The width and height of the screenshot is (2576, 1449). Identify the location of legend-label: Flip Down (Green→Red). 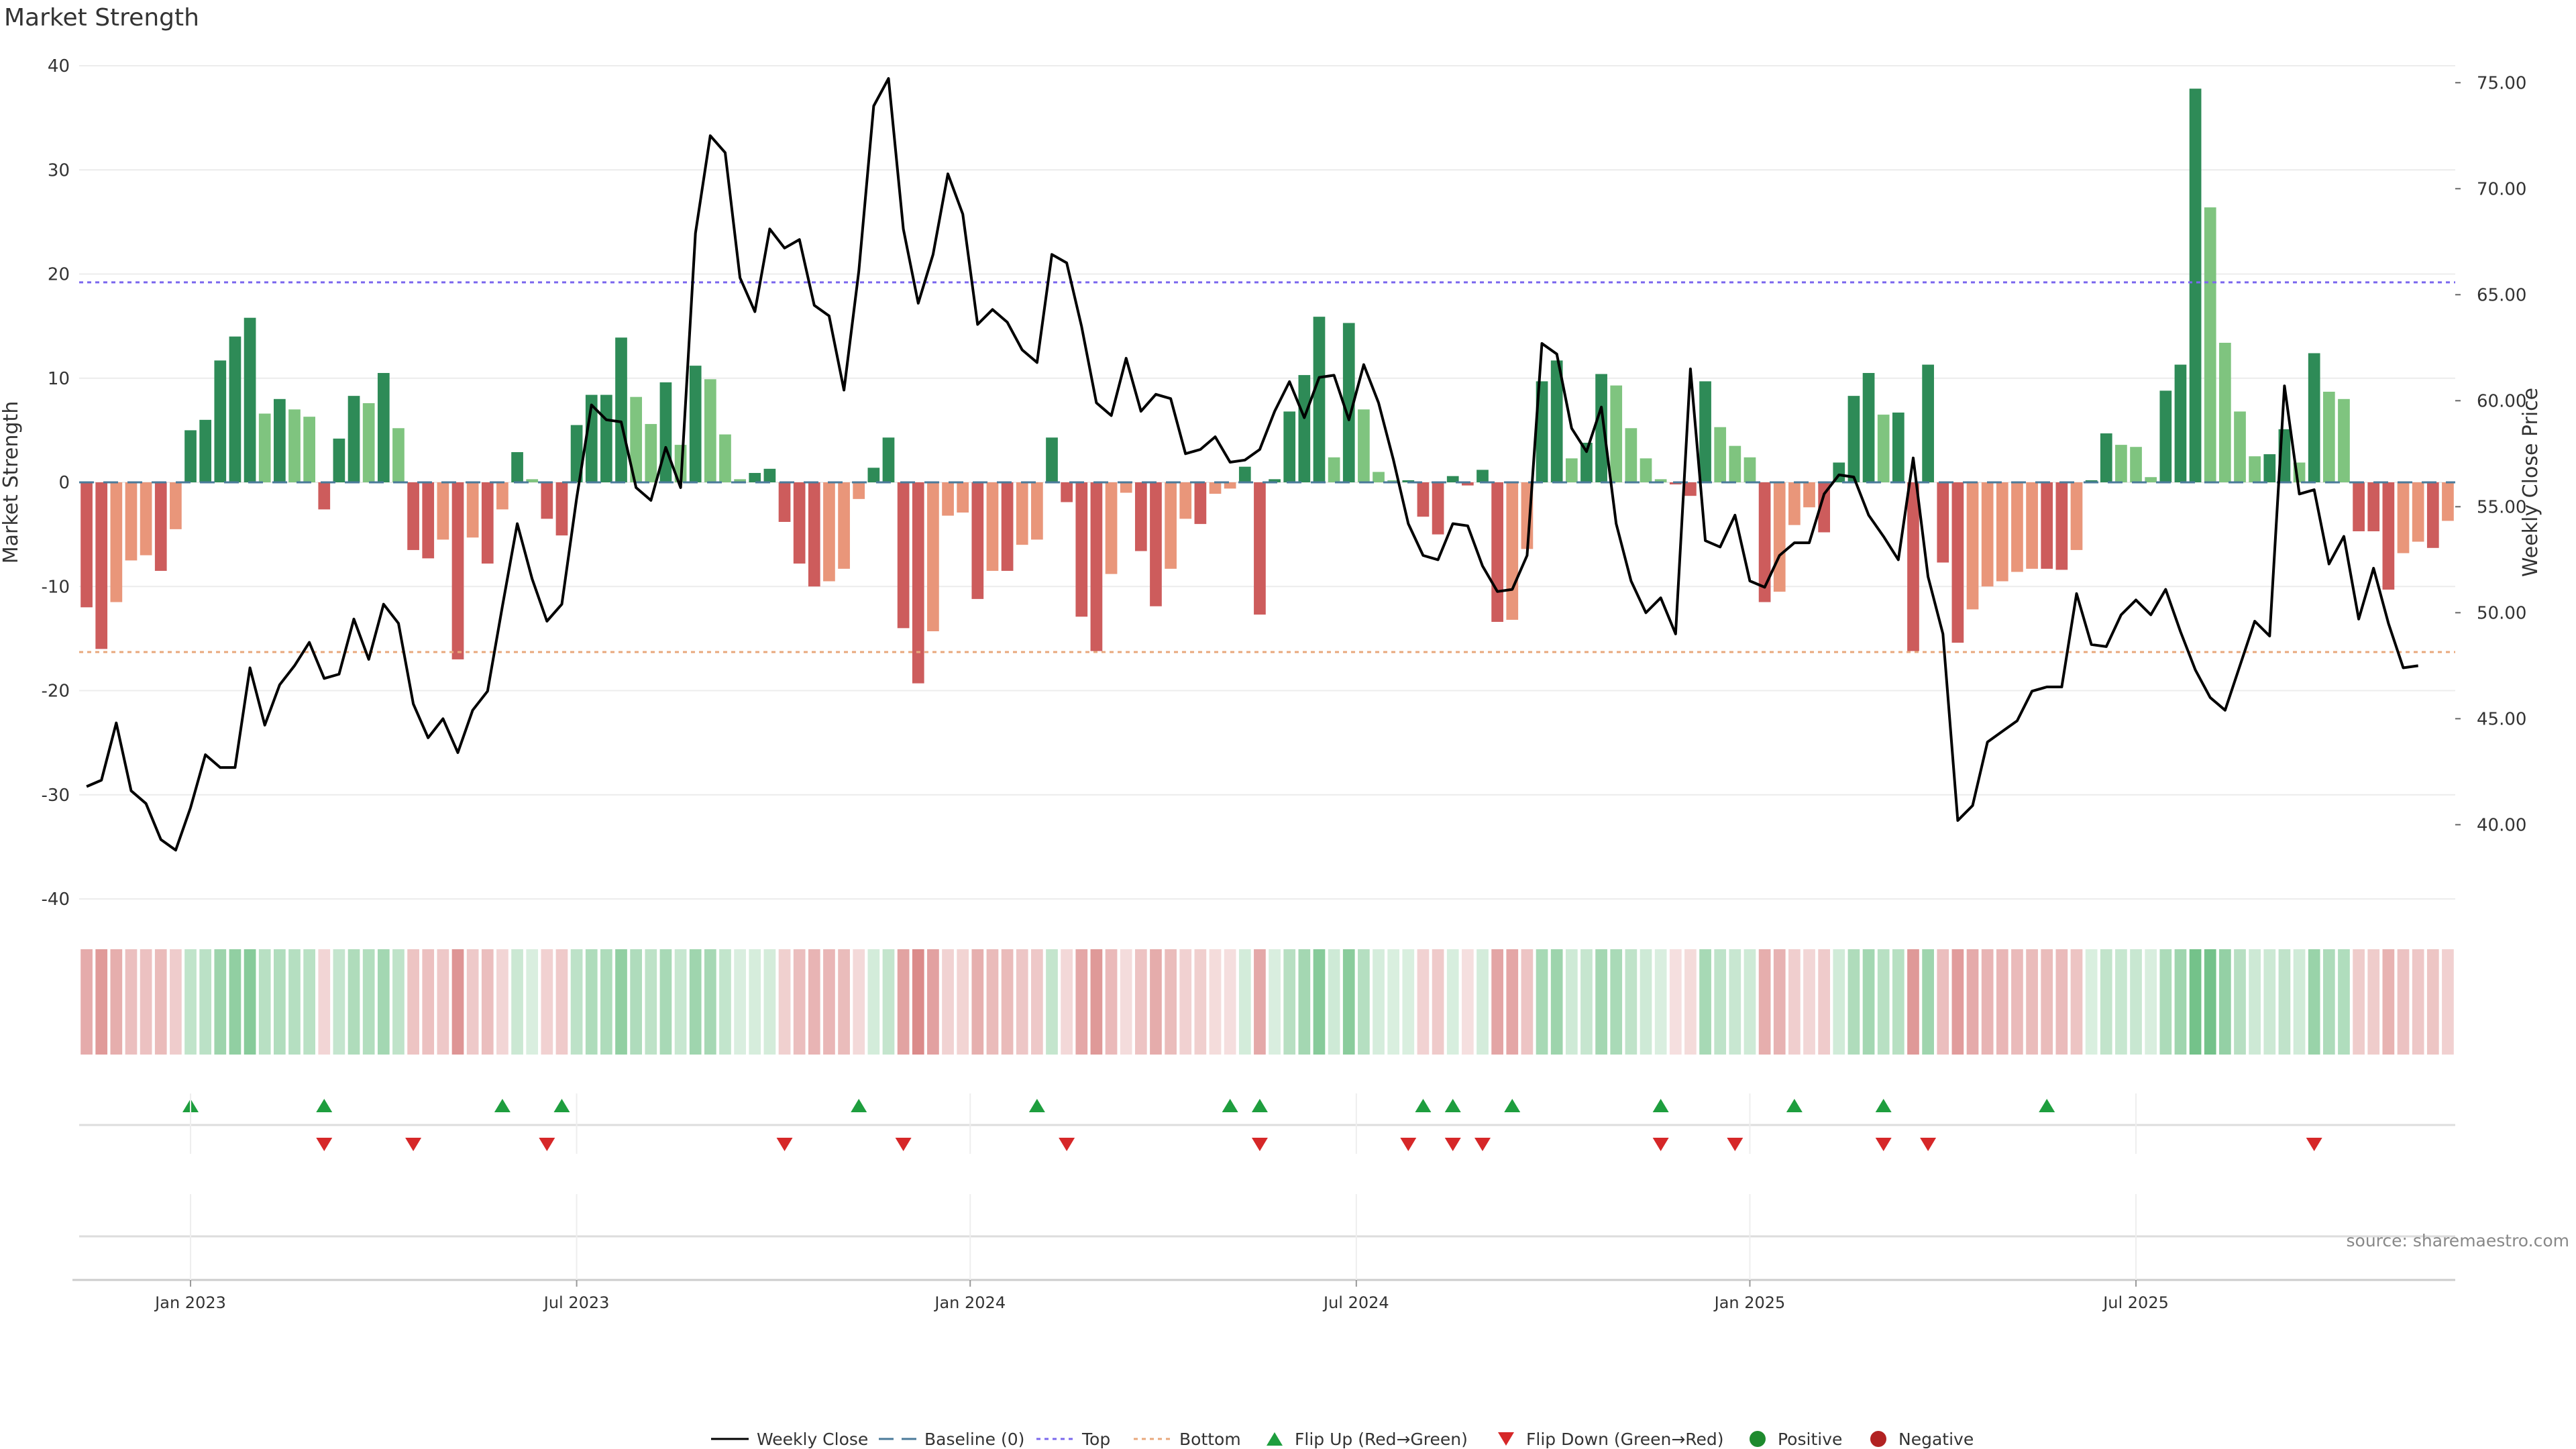
(1625, 1439).